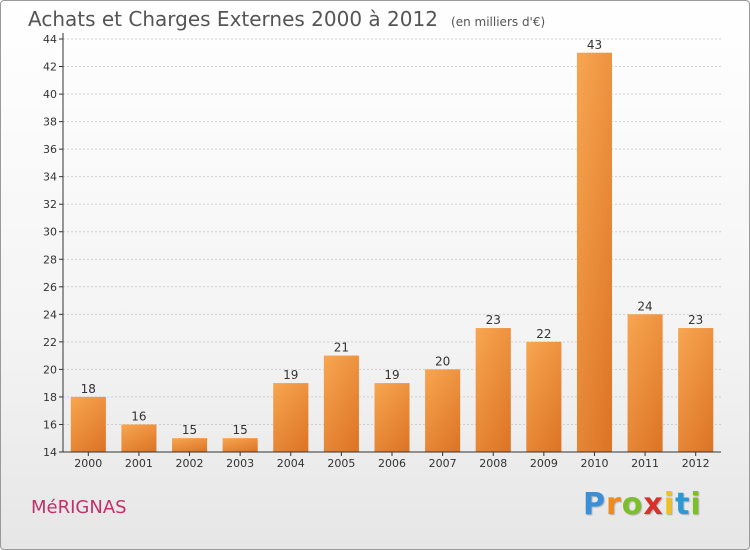 This screenshot has width=750, height=550. Describe the element at coordinates (653, 504) in the screenshot. I see `logo-letter: x` at that location.